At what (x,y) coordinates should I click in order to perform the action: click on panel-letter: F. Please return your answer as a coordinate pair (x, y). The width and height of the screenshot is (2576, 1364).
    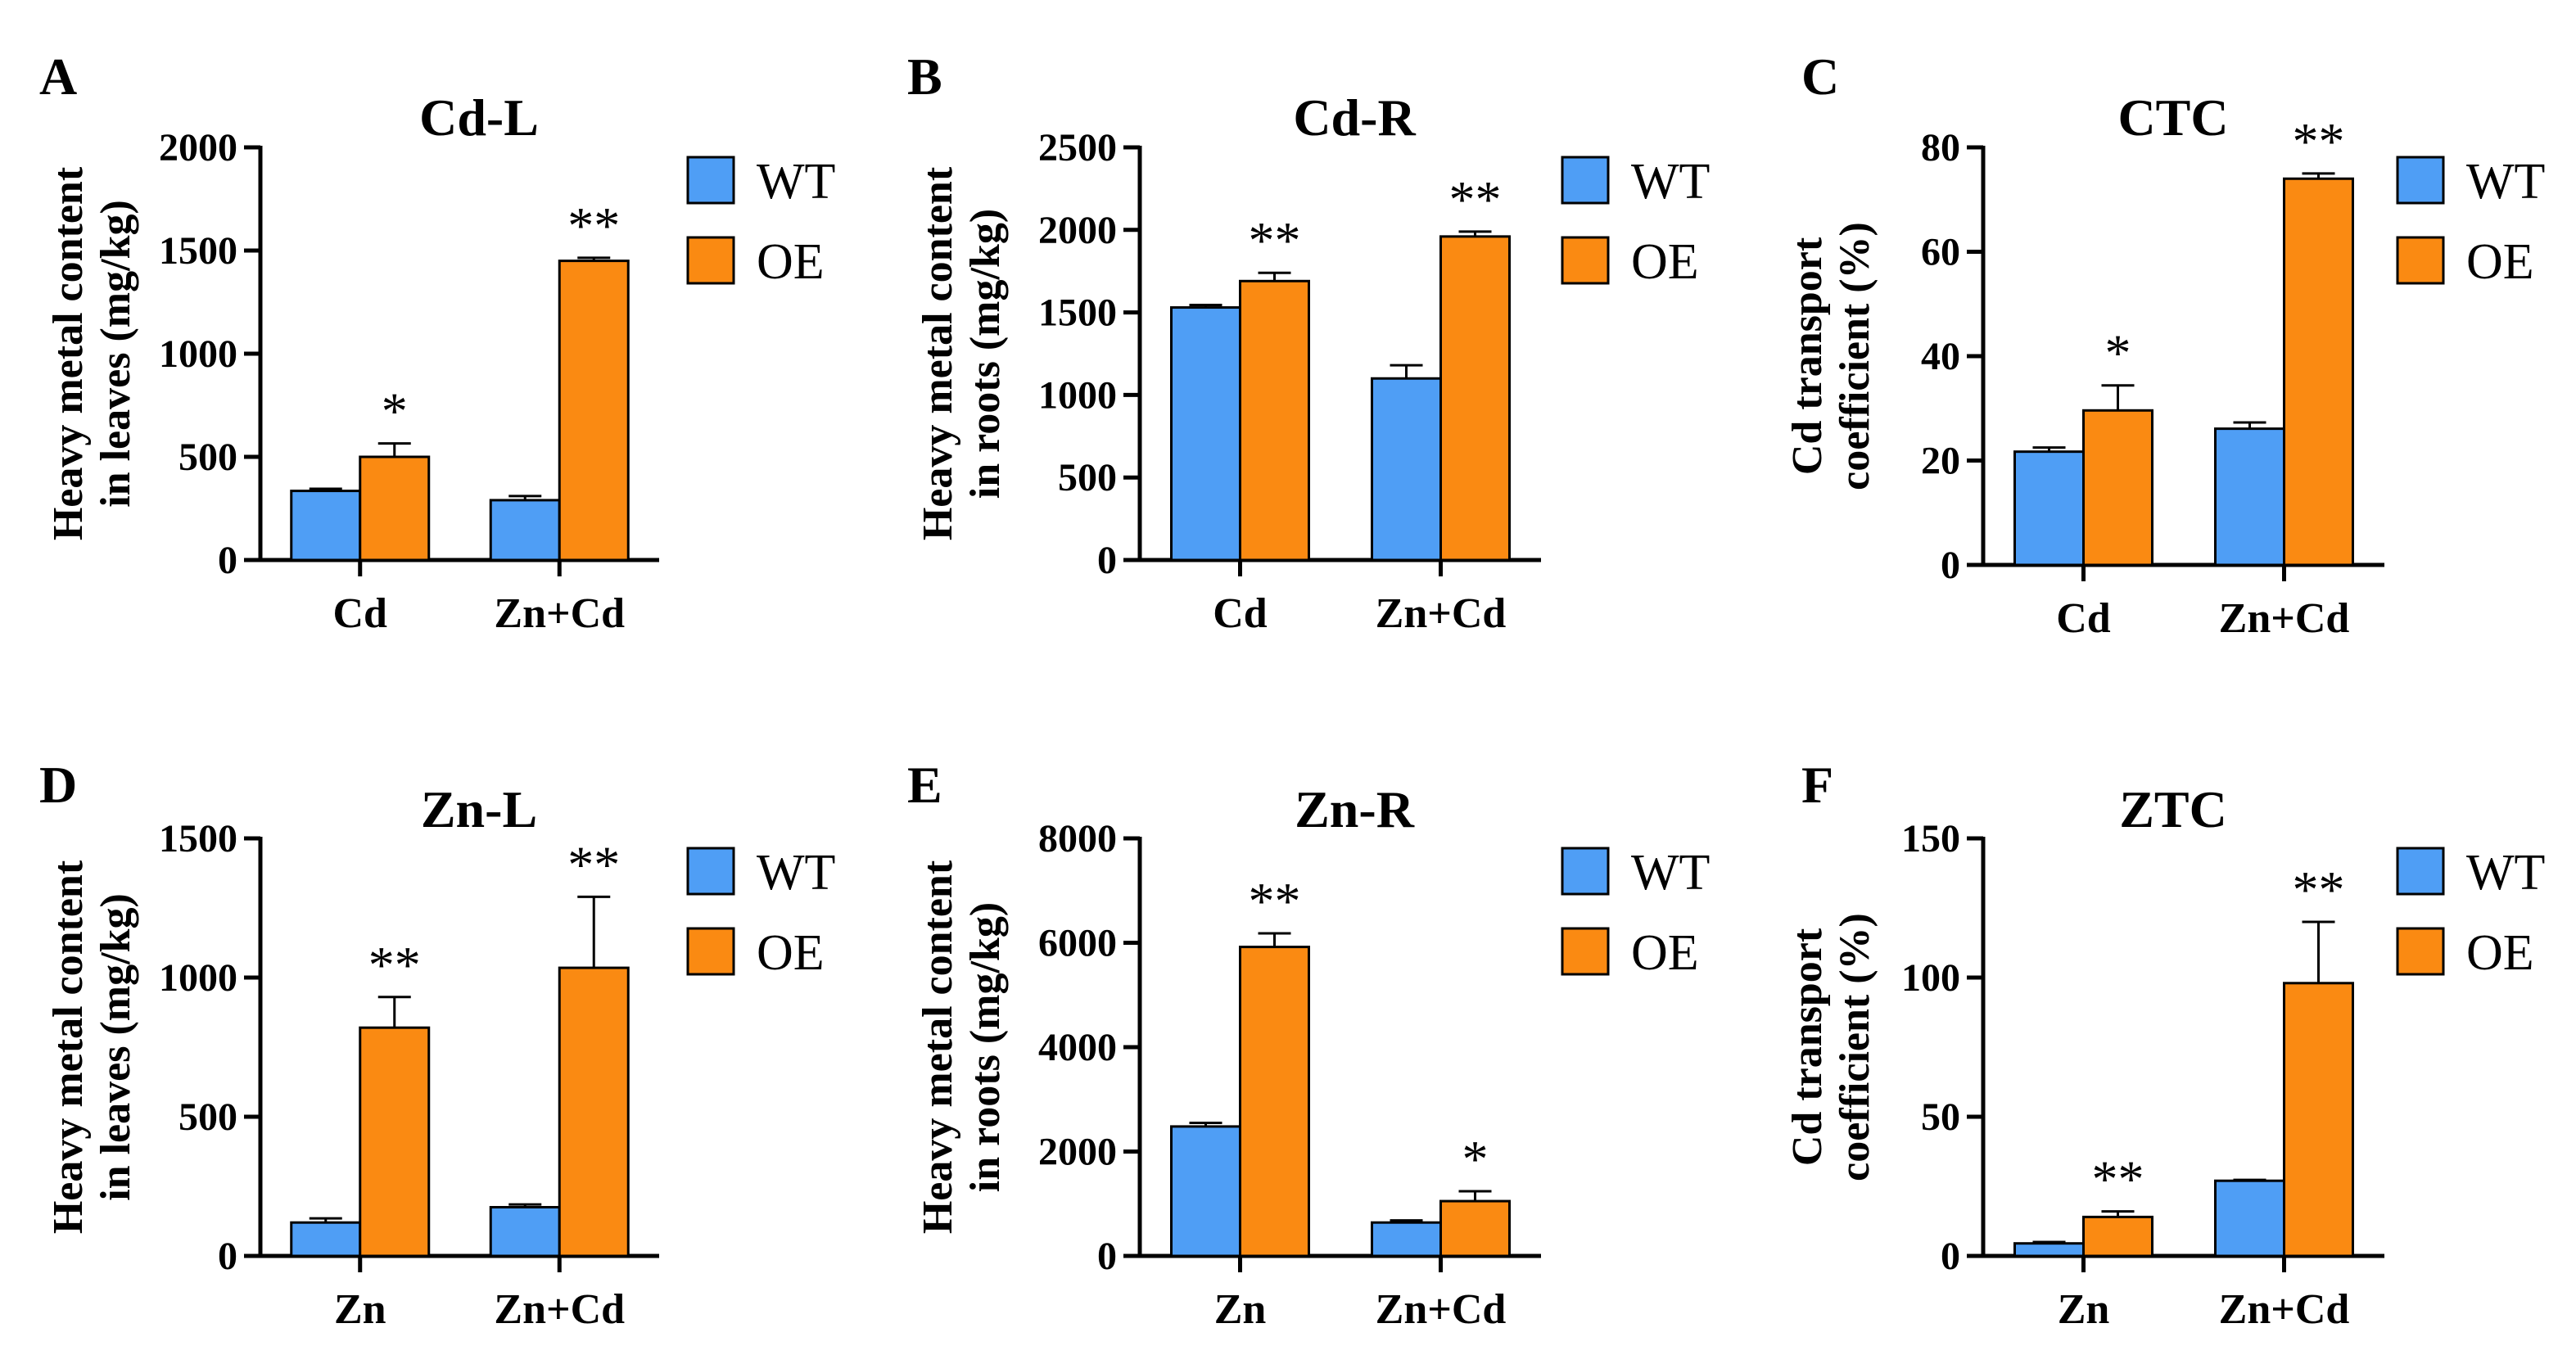
    Looking at the image, I should click on (1817, 785).